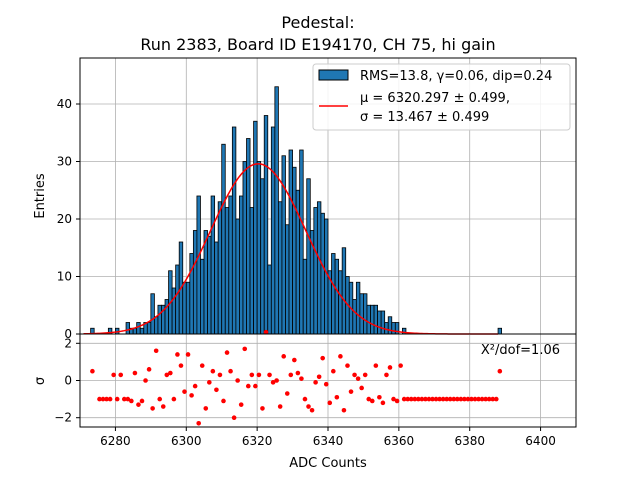 The height and width of the screenshot is (480, 640). I want to click on x-axis-label: ADC Counts, so click(328, 463).